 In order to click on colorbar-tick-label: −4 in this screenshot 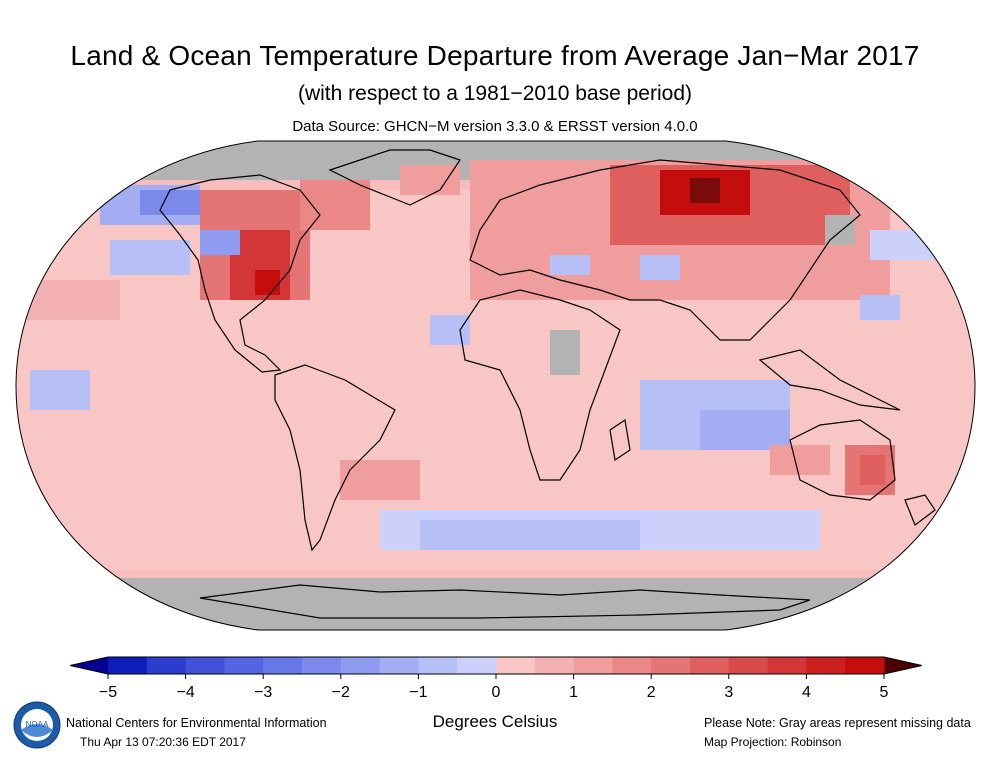, I will do `click(185, 692)`.